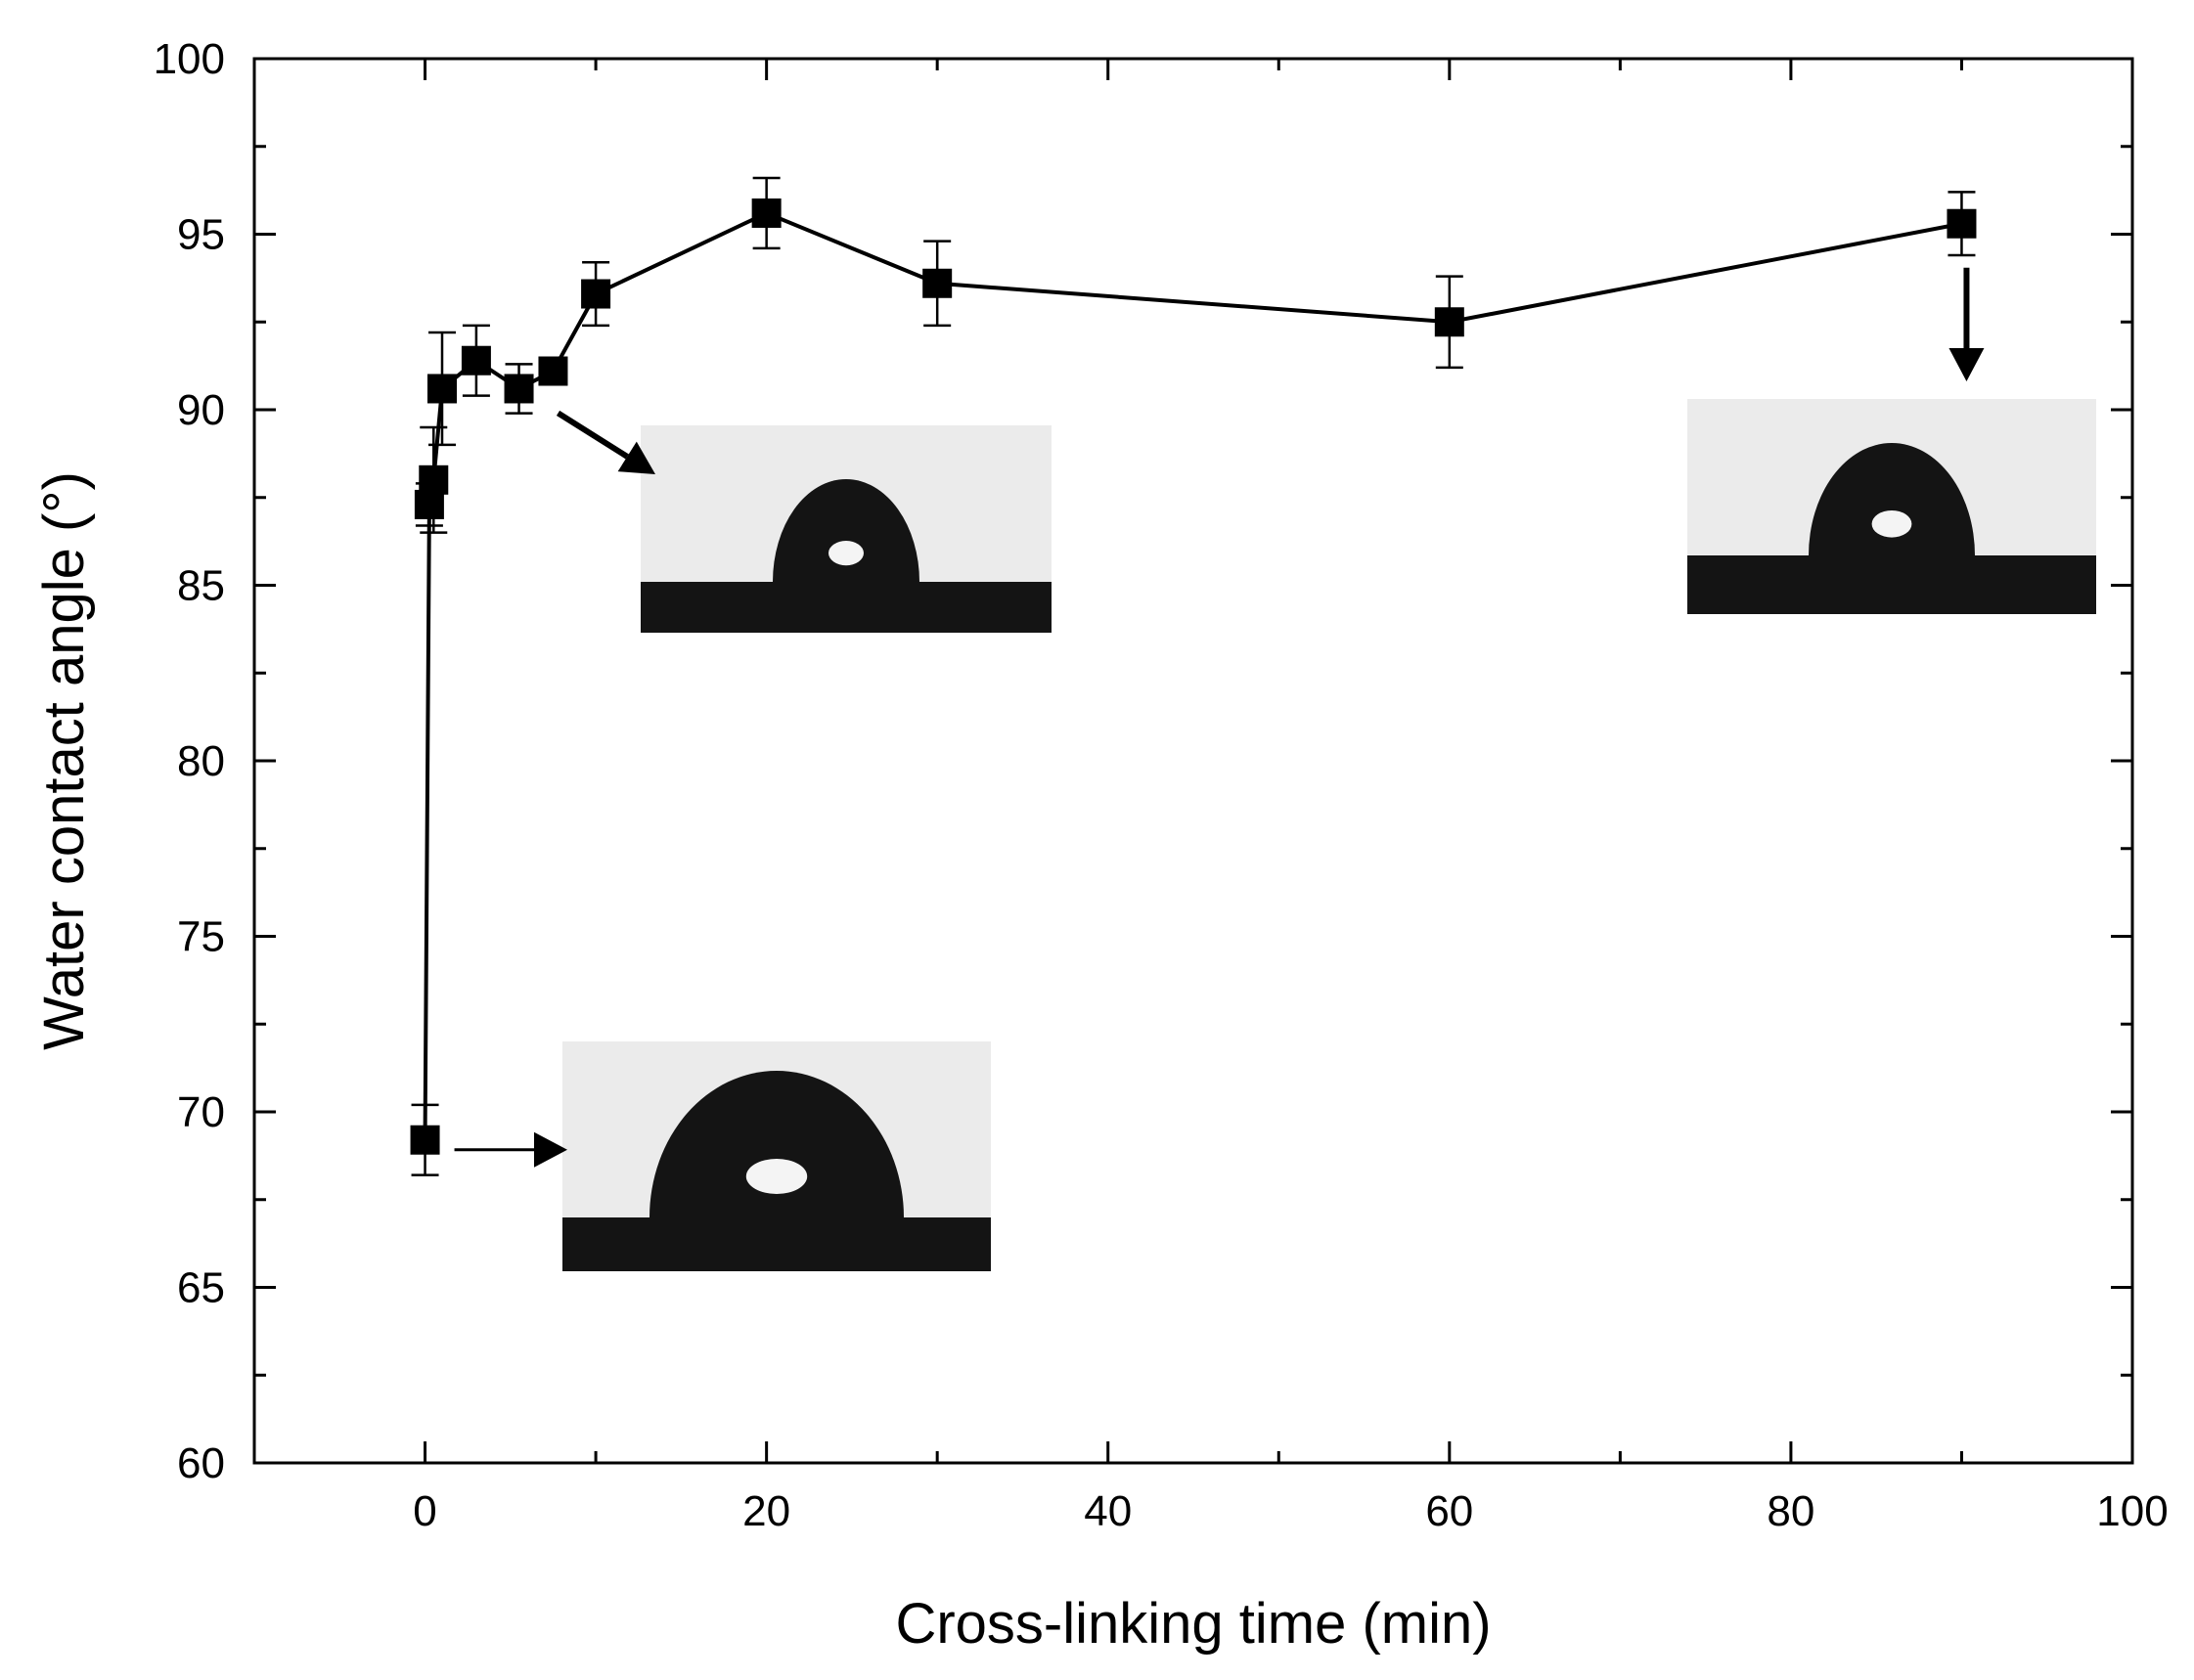 The image size is (2194, 1680). What do you see at coordinates (2132, 1511) in the screenshot?
I see `x-tick-label: 100` at bounding box center [2132, 1511].